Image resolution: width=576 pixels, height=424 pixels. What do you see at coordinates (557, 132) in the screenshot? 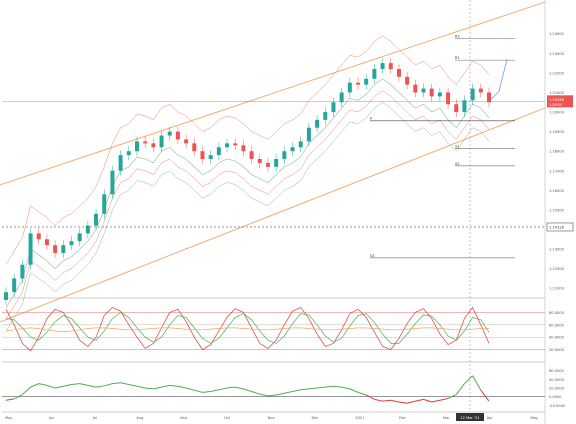
I see `price-tick-label: 1.19000` at bounding box center [557, 132].